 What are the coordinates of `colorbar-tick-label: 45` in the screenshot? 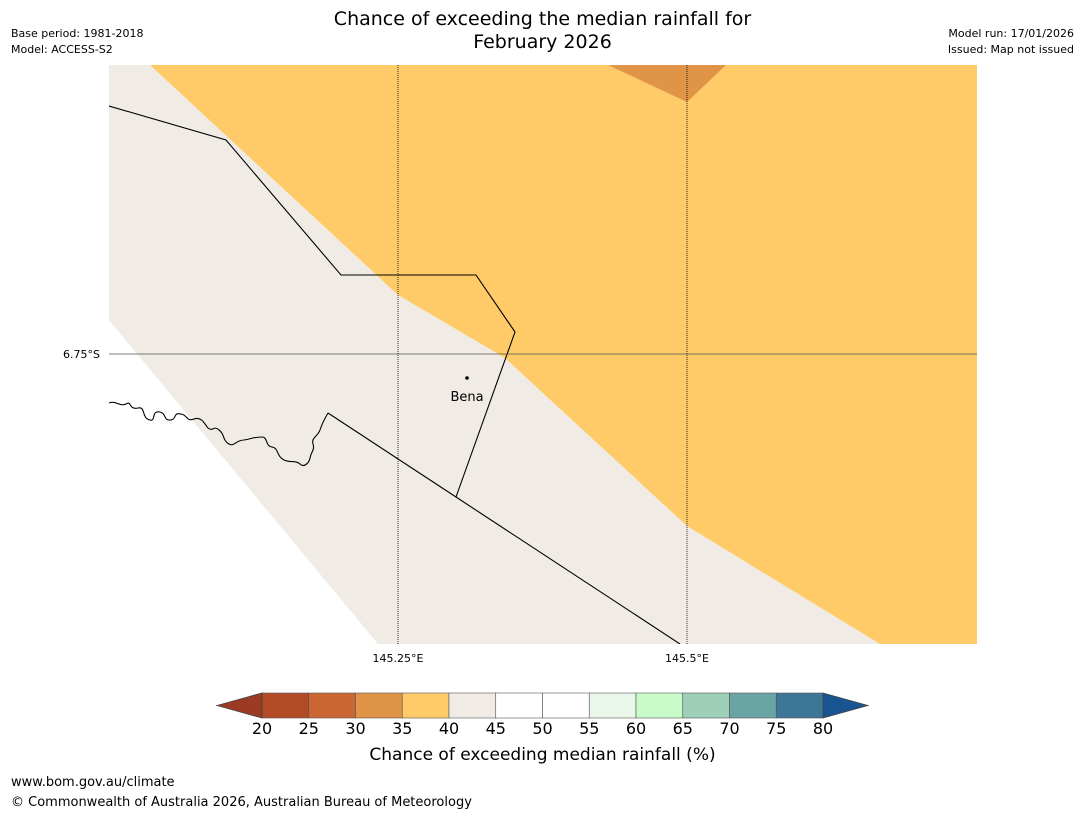 It's located at (495, 728).